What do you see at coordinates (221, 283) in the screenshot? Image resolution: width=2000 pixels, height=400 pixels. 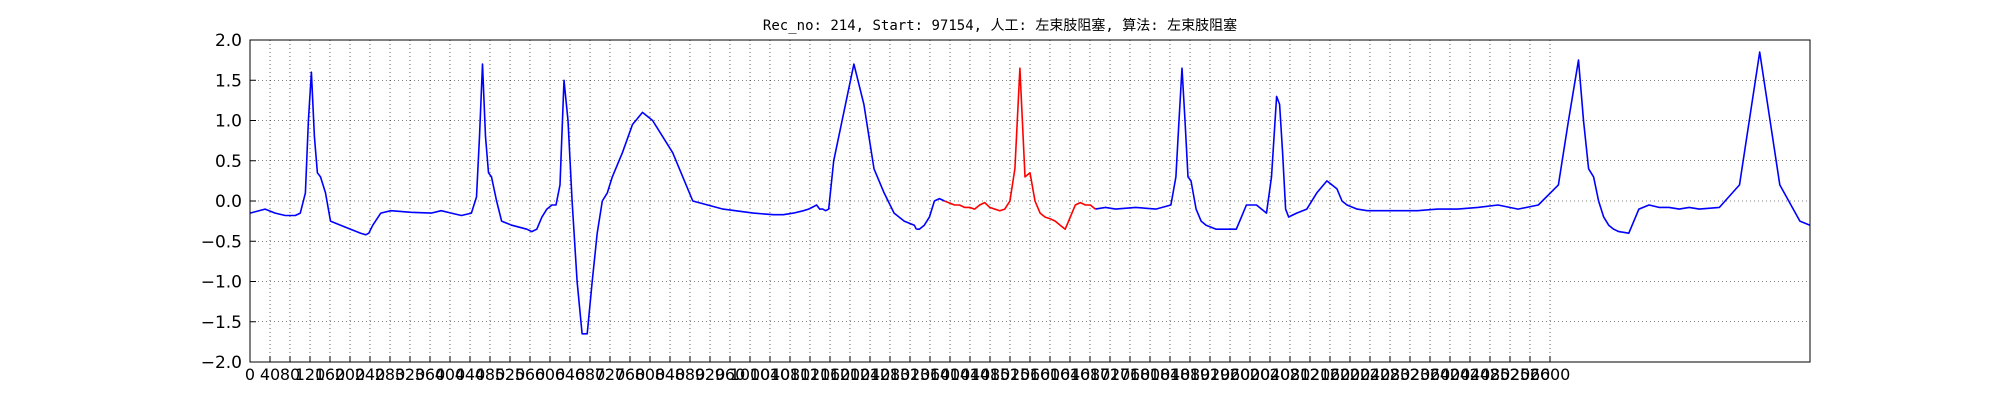 I see `y-tick-label: −1.0` at bounding box center [221, 283].